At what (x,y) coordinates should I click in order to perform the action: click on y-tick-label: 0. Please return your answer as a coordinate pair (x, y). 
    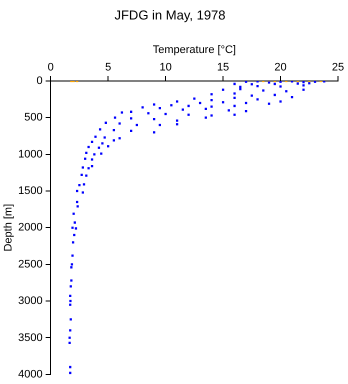
    Looking at the image, I should click on (39, 81).